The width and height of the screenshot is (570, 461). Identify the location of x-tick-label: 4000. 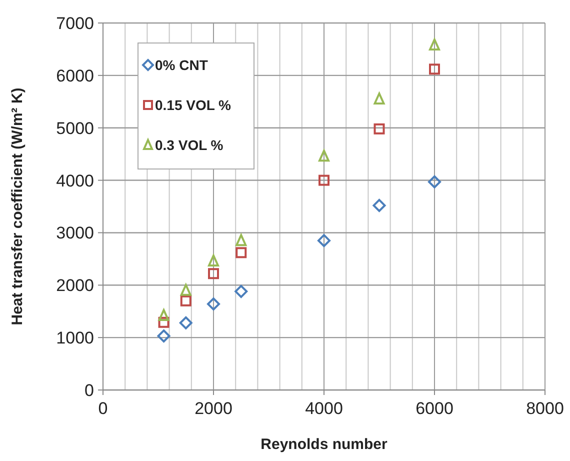
(324, 408).